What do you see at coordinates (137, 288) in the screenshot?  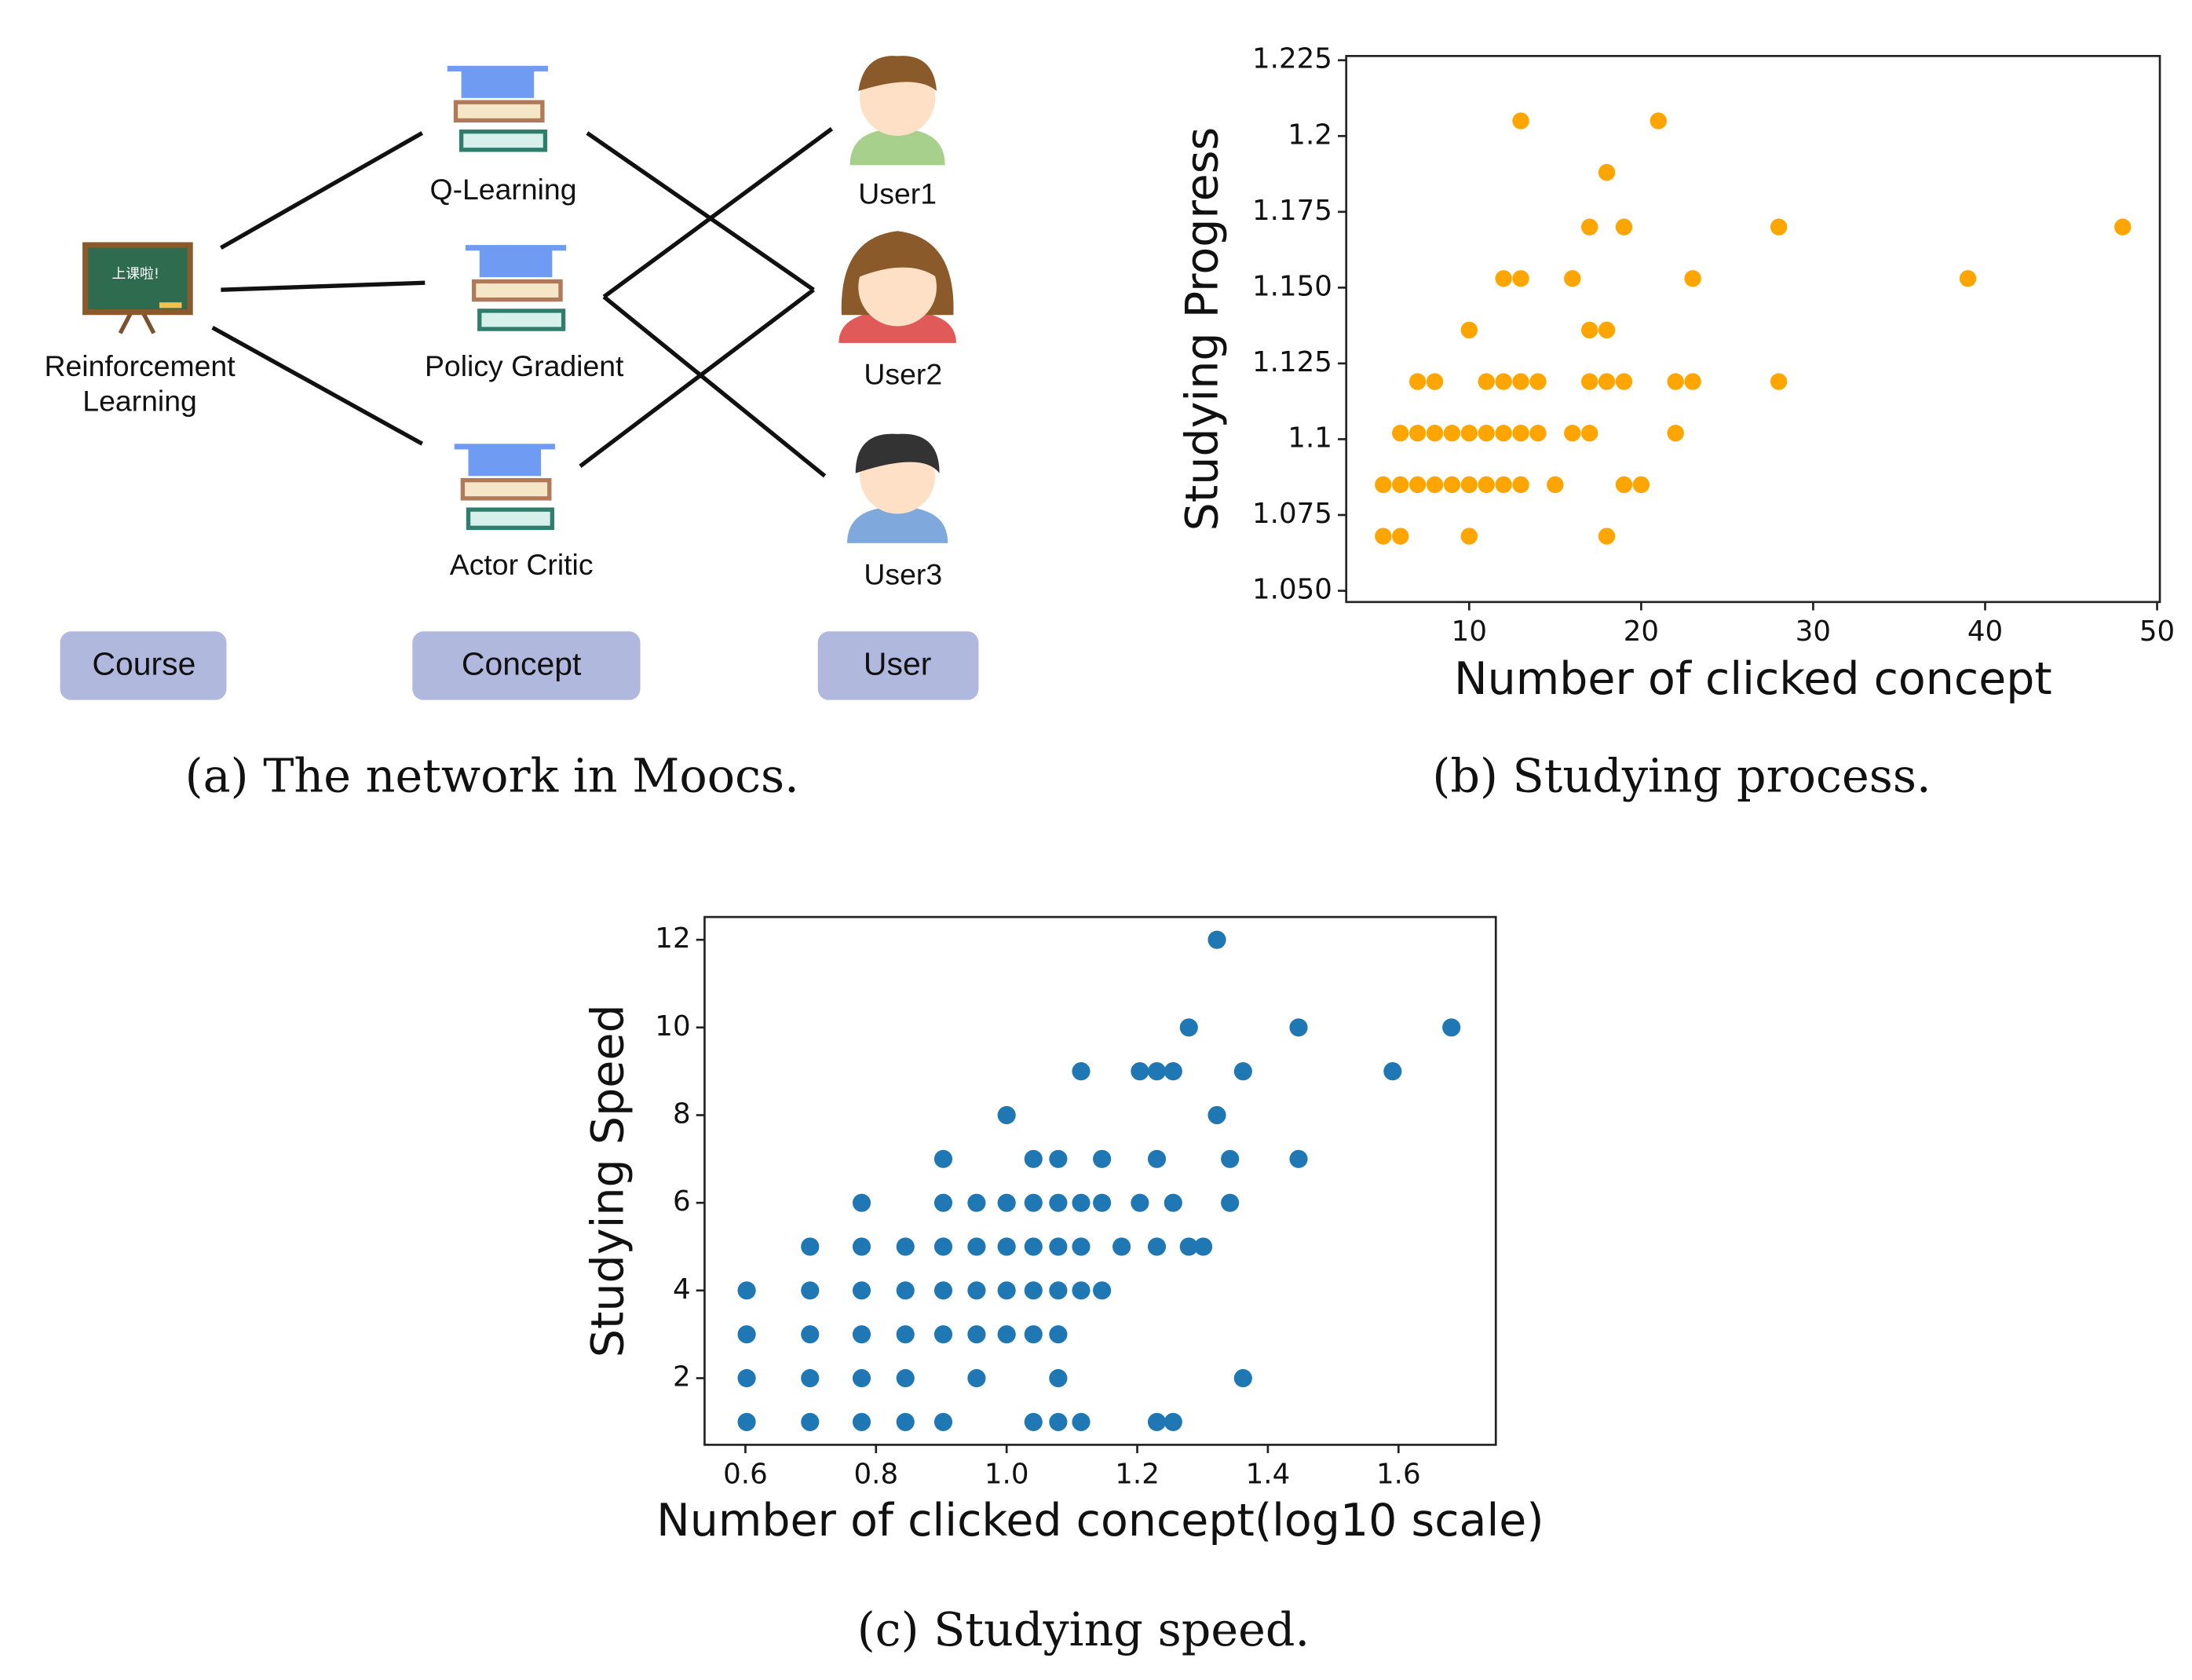 I see `course-icon: 上课啦!` at bounding box center [137, 288].